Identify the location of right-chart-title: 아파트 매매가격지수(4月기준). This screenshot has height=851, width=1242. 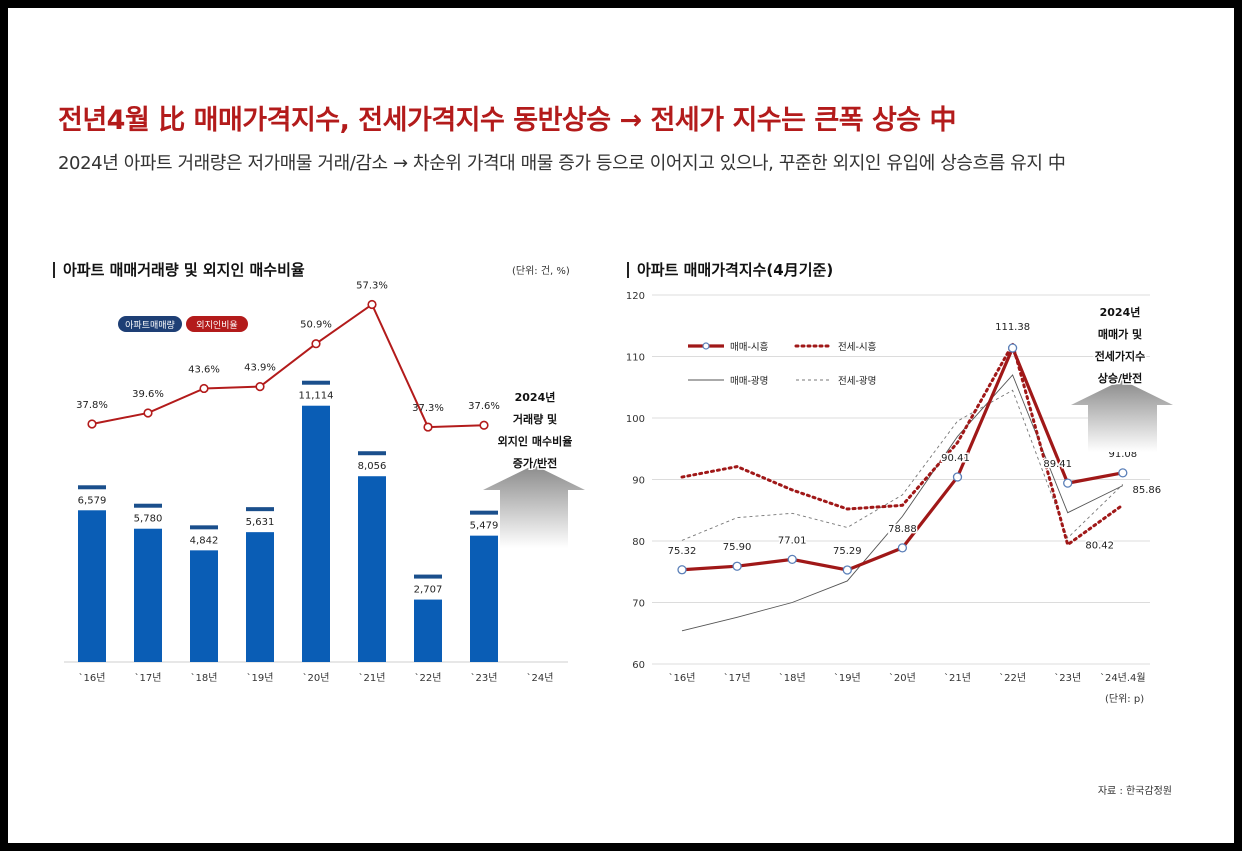
(730, 270).